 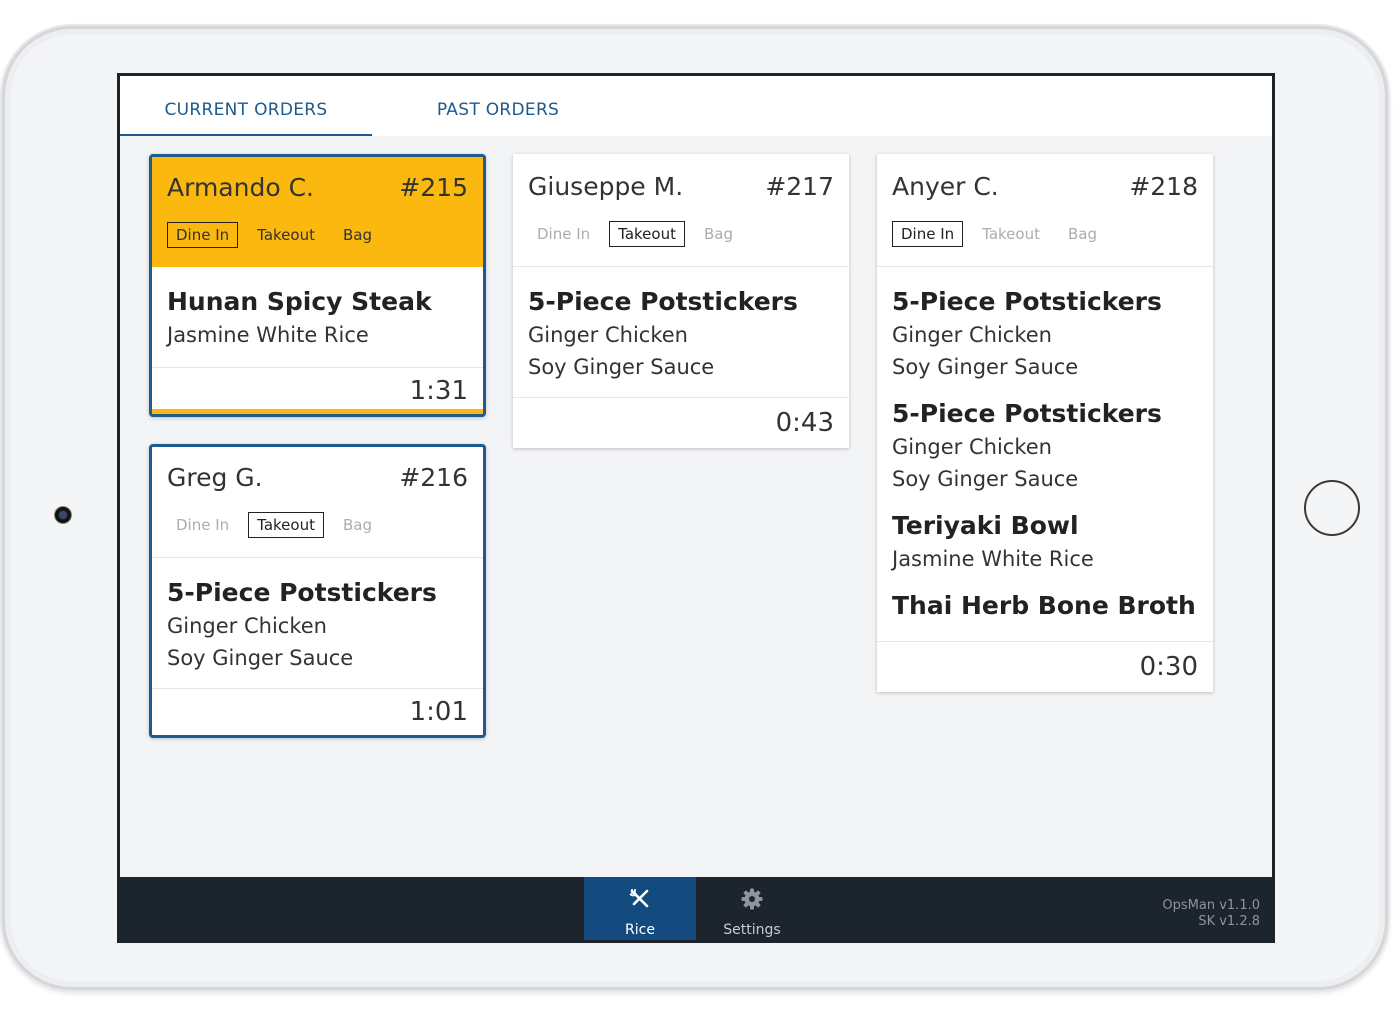 What do you see at coordinates (63, 515) in the screenshot?
I see `camera-icon` at bounding box center [63, 515].